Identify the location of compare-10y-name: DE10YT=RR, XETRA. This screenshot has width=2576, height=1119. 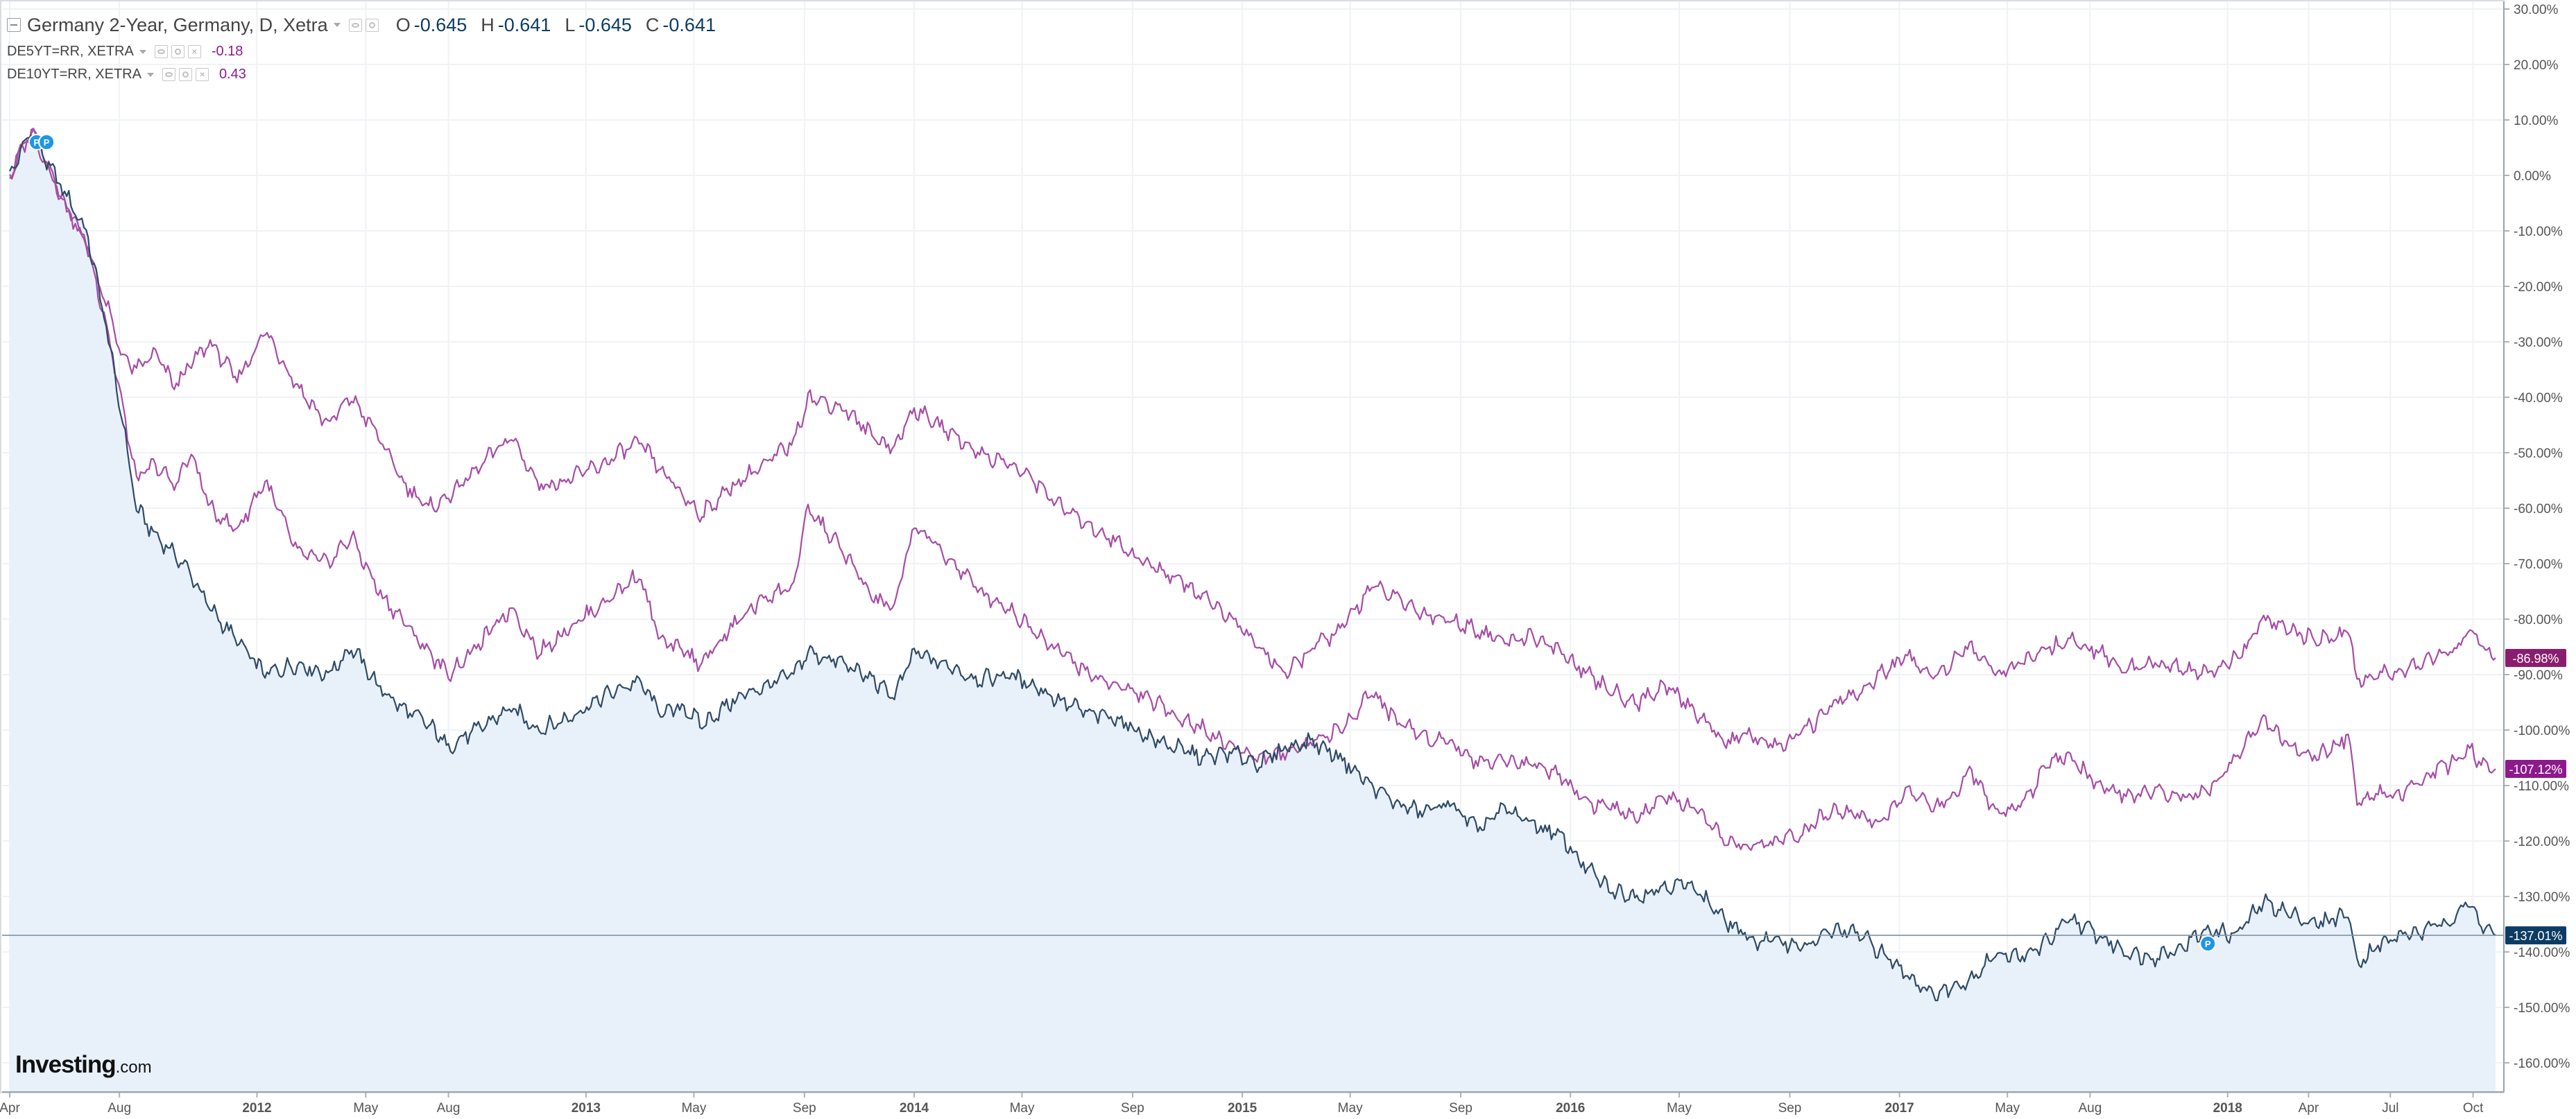
(74, 74).